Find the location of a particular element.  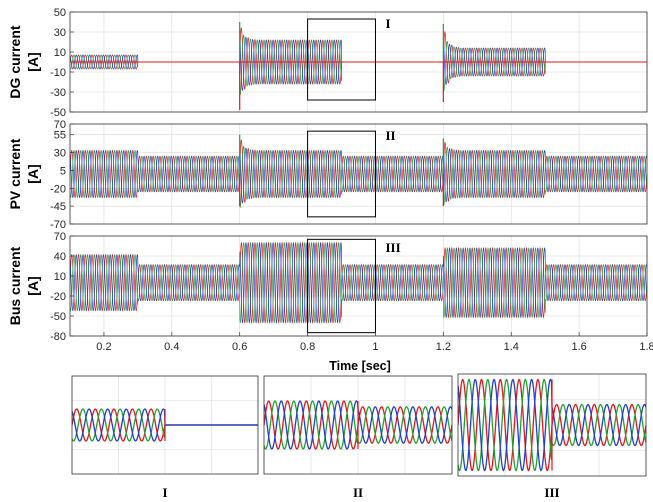

x-tick-label: 1.6 is located at coordinates (578, 347).